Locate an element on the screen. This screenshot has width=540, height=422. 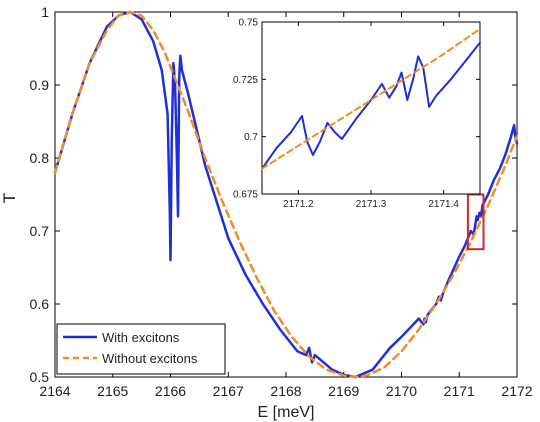
main-y-tick-label: 0.8 is located at coordinates (40, 158).